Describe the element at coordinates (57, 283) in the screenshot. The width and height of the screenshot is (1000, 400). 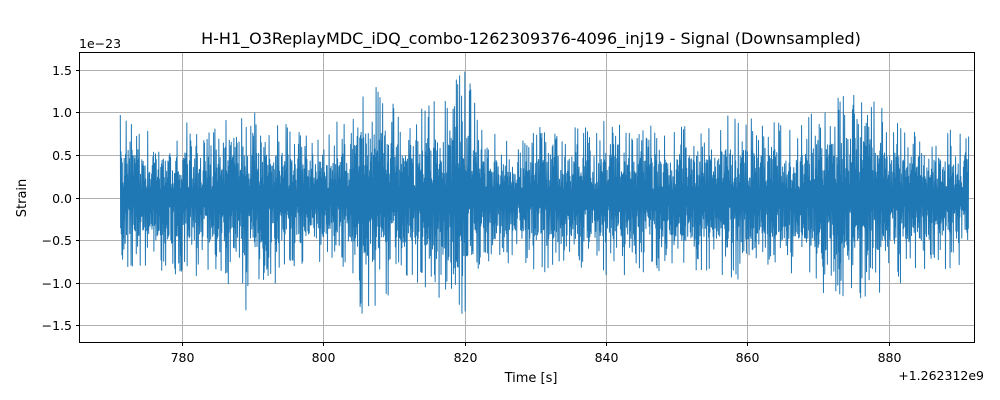
I see `y-tick-label: −1.0` at that location.